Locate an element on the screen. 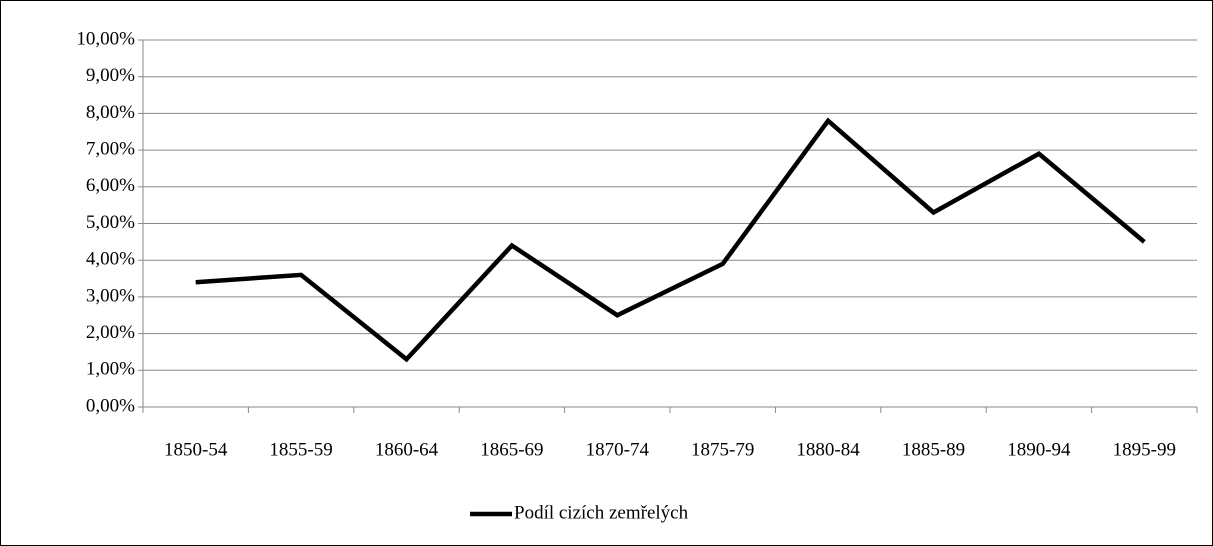 This screenshot has height=546, width=1213. y-tick-label: 4,00% is located at coordinates (110, 259).